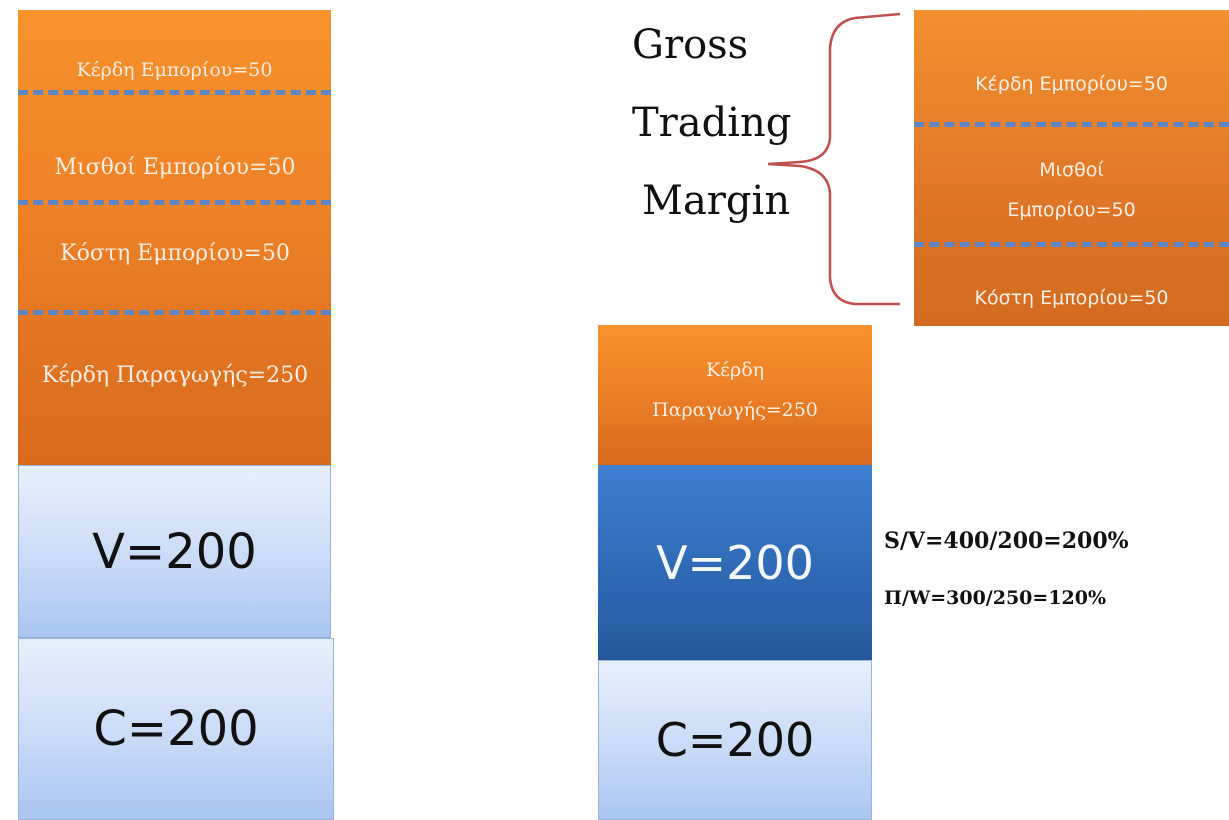 Image resolution: width=1229 pixels, height=820 pixels. Describe the element at coordinates (735, 562) in the screenshot. I see `right-variable-capital: V=200` at that location.